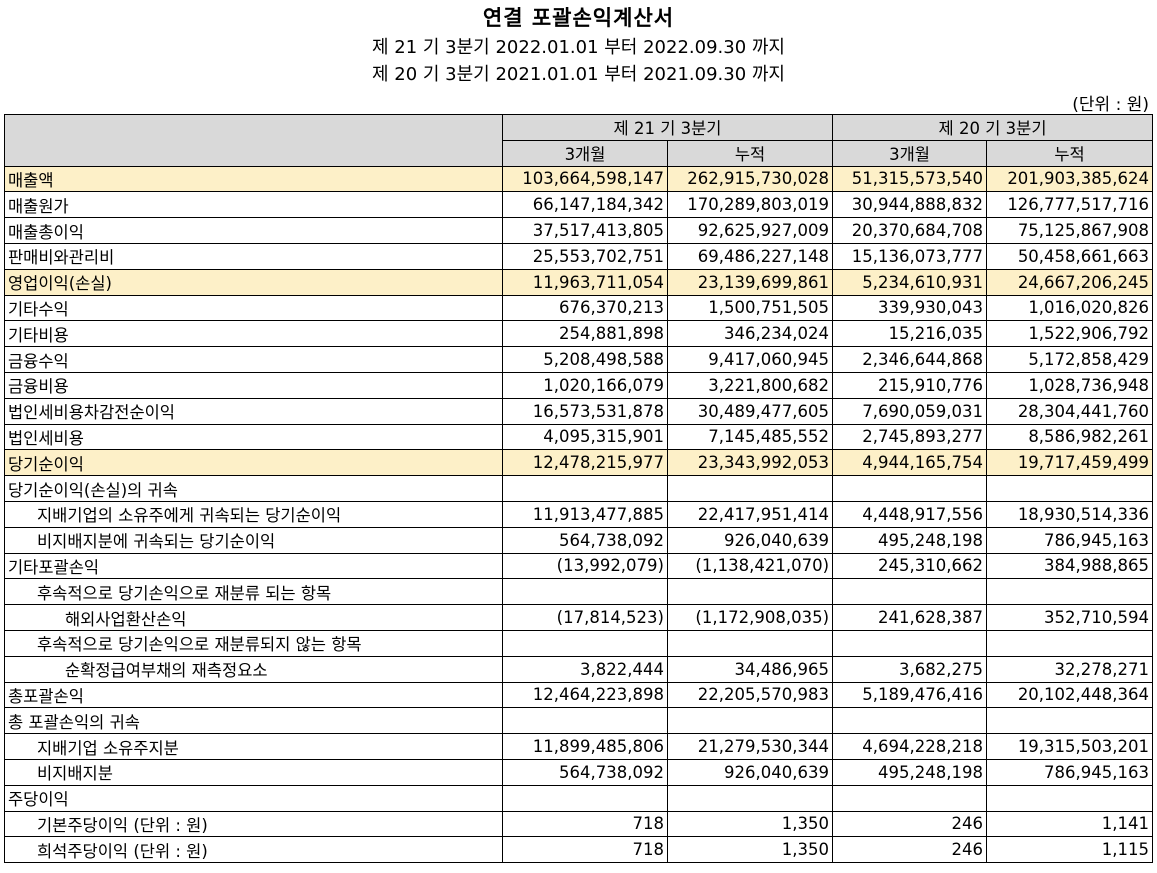 Image resolution: width=1157 pixels, height=873 pixels. I want to click on row-label: 후속적으로 당기손익으로 재분류 되는 항목, so click(253, 592).